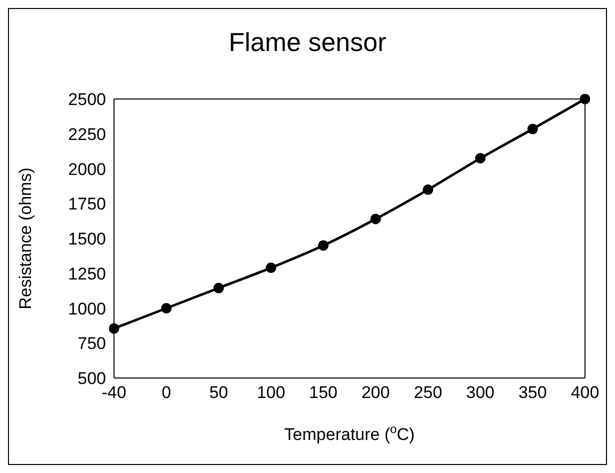 The height and width of the screenshot is (473, 615). I want to click on x-tick-label: 350, so click(532, 392).